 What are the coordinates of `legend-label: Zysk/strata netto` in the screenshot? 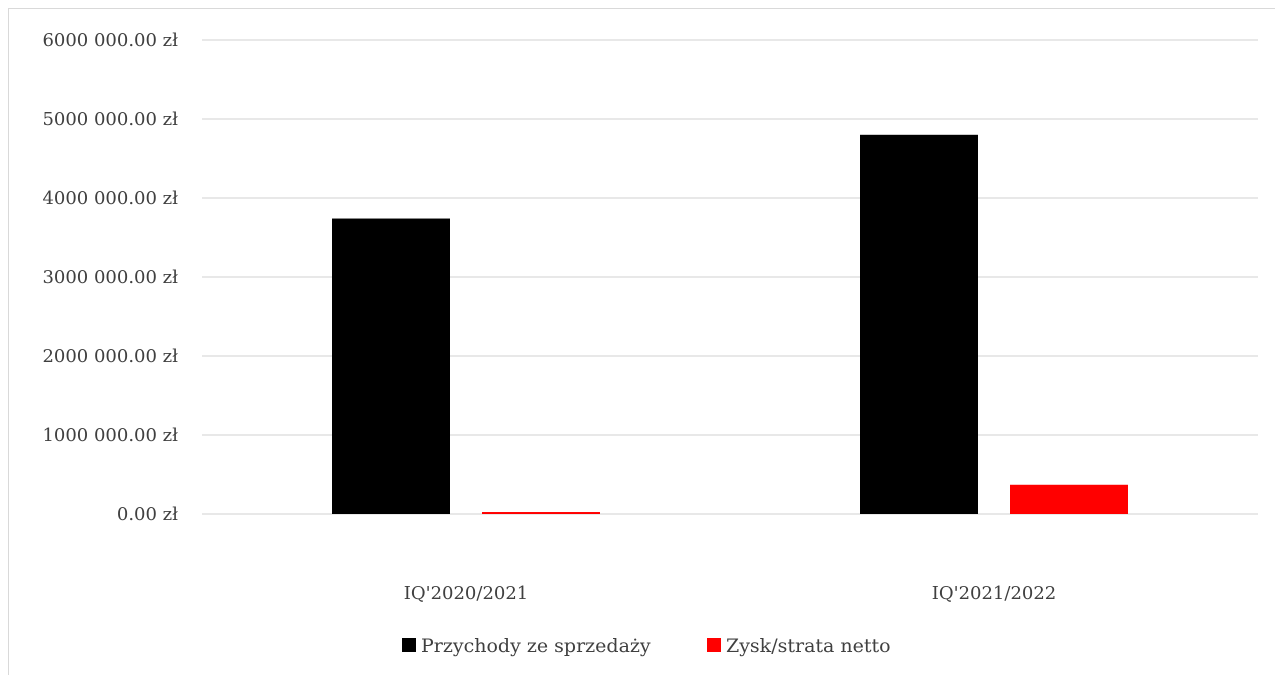 It's located at (808, 646).